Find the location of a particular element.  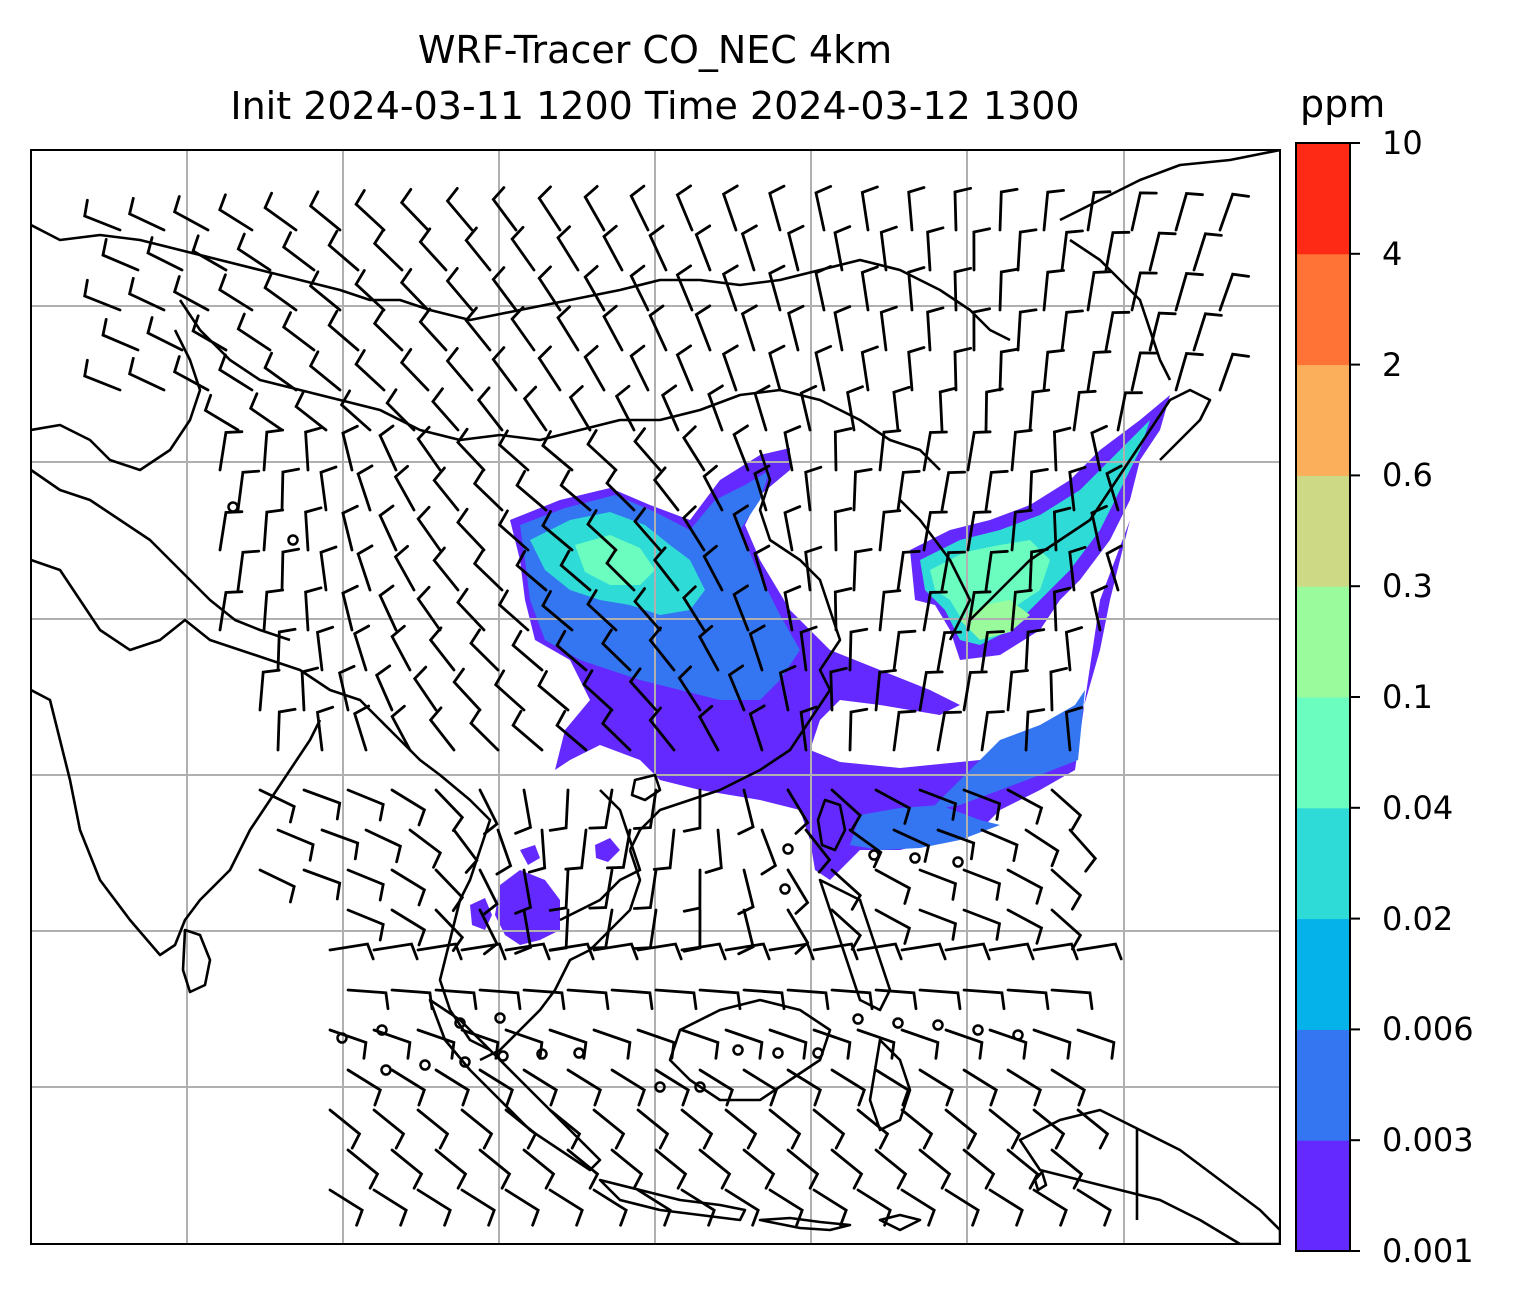

colorbar-tick-label: 0.006 is located at coordinates (1428, 1029).